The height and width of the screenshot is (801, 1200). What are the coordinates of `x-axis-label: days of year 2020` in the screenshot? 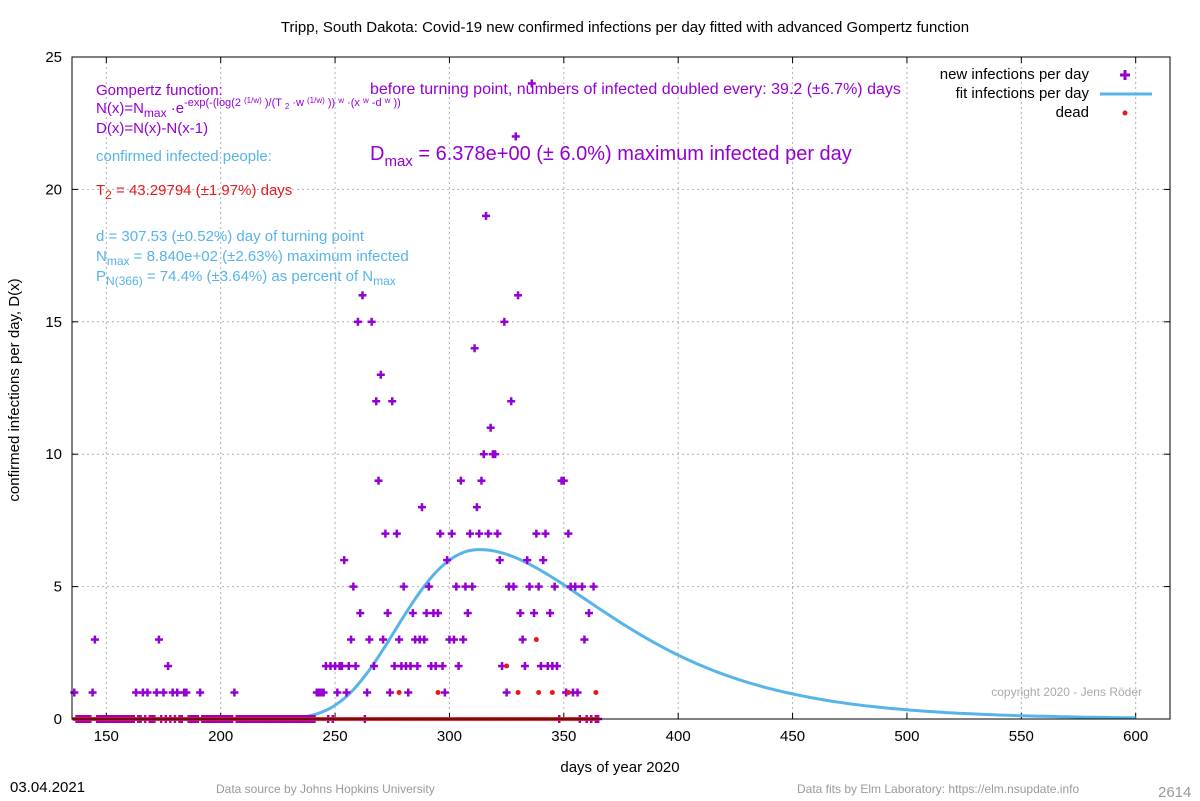 It's located at (619, 767).